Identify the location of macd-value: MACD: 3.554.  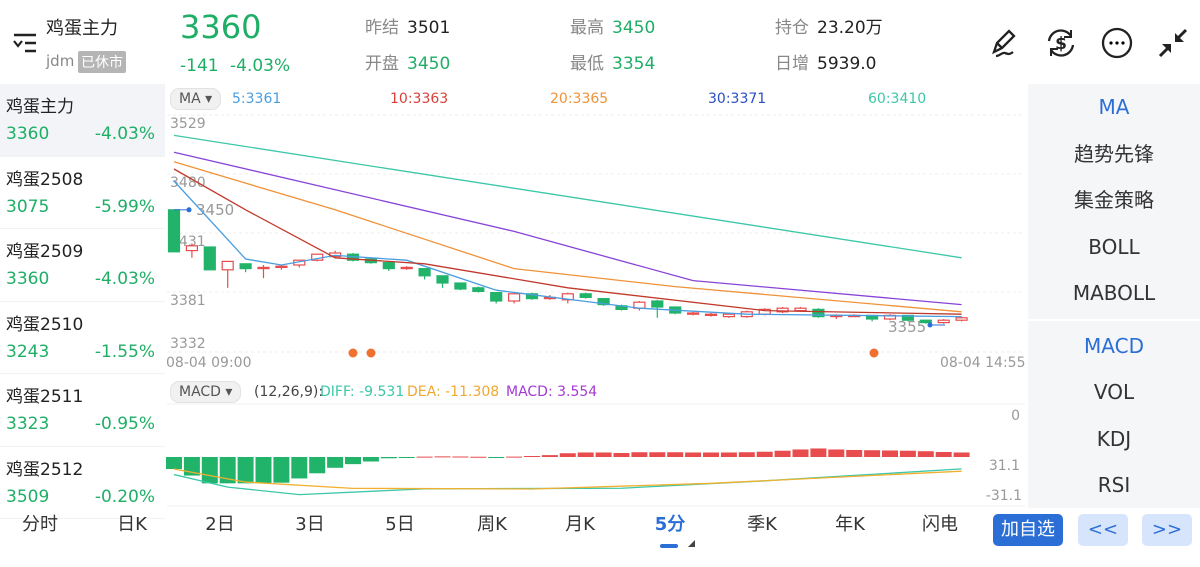
(552, 392).